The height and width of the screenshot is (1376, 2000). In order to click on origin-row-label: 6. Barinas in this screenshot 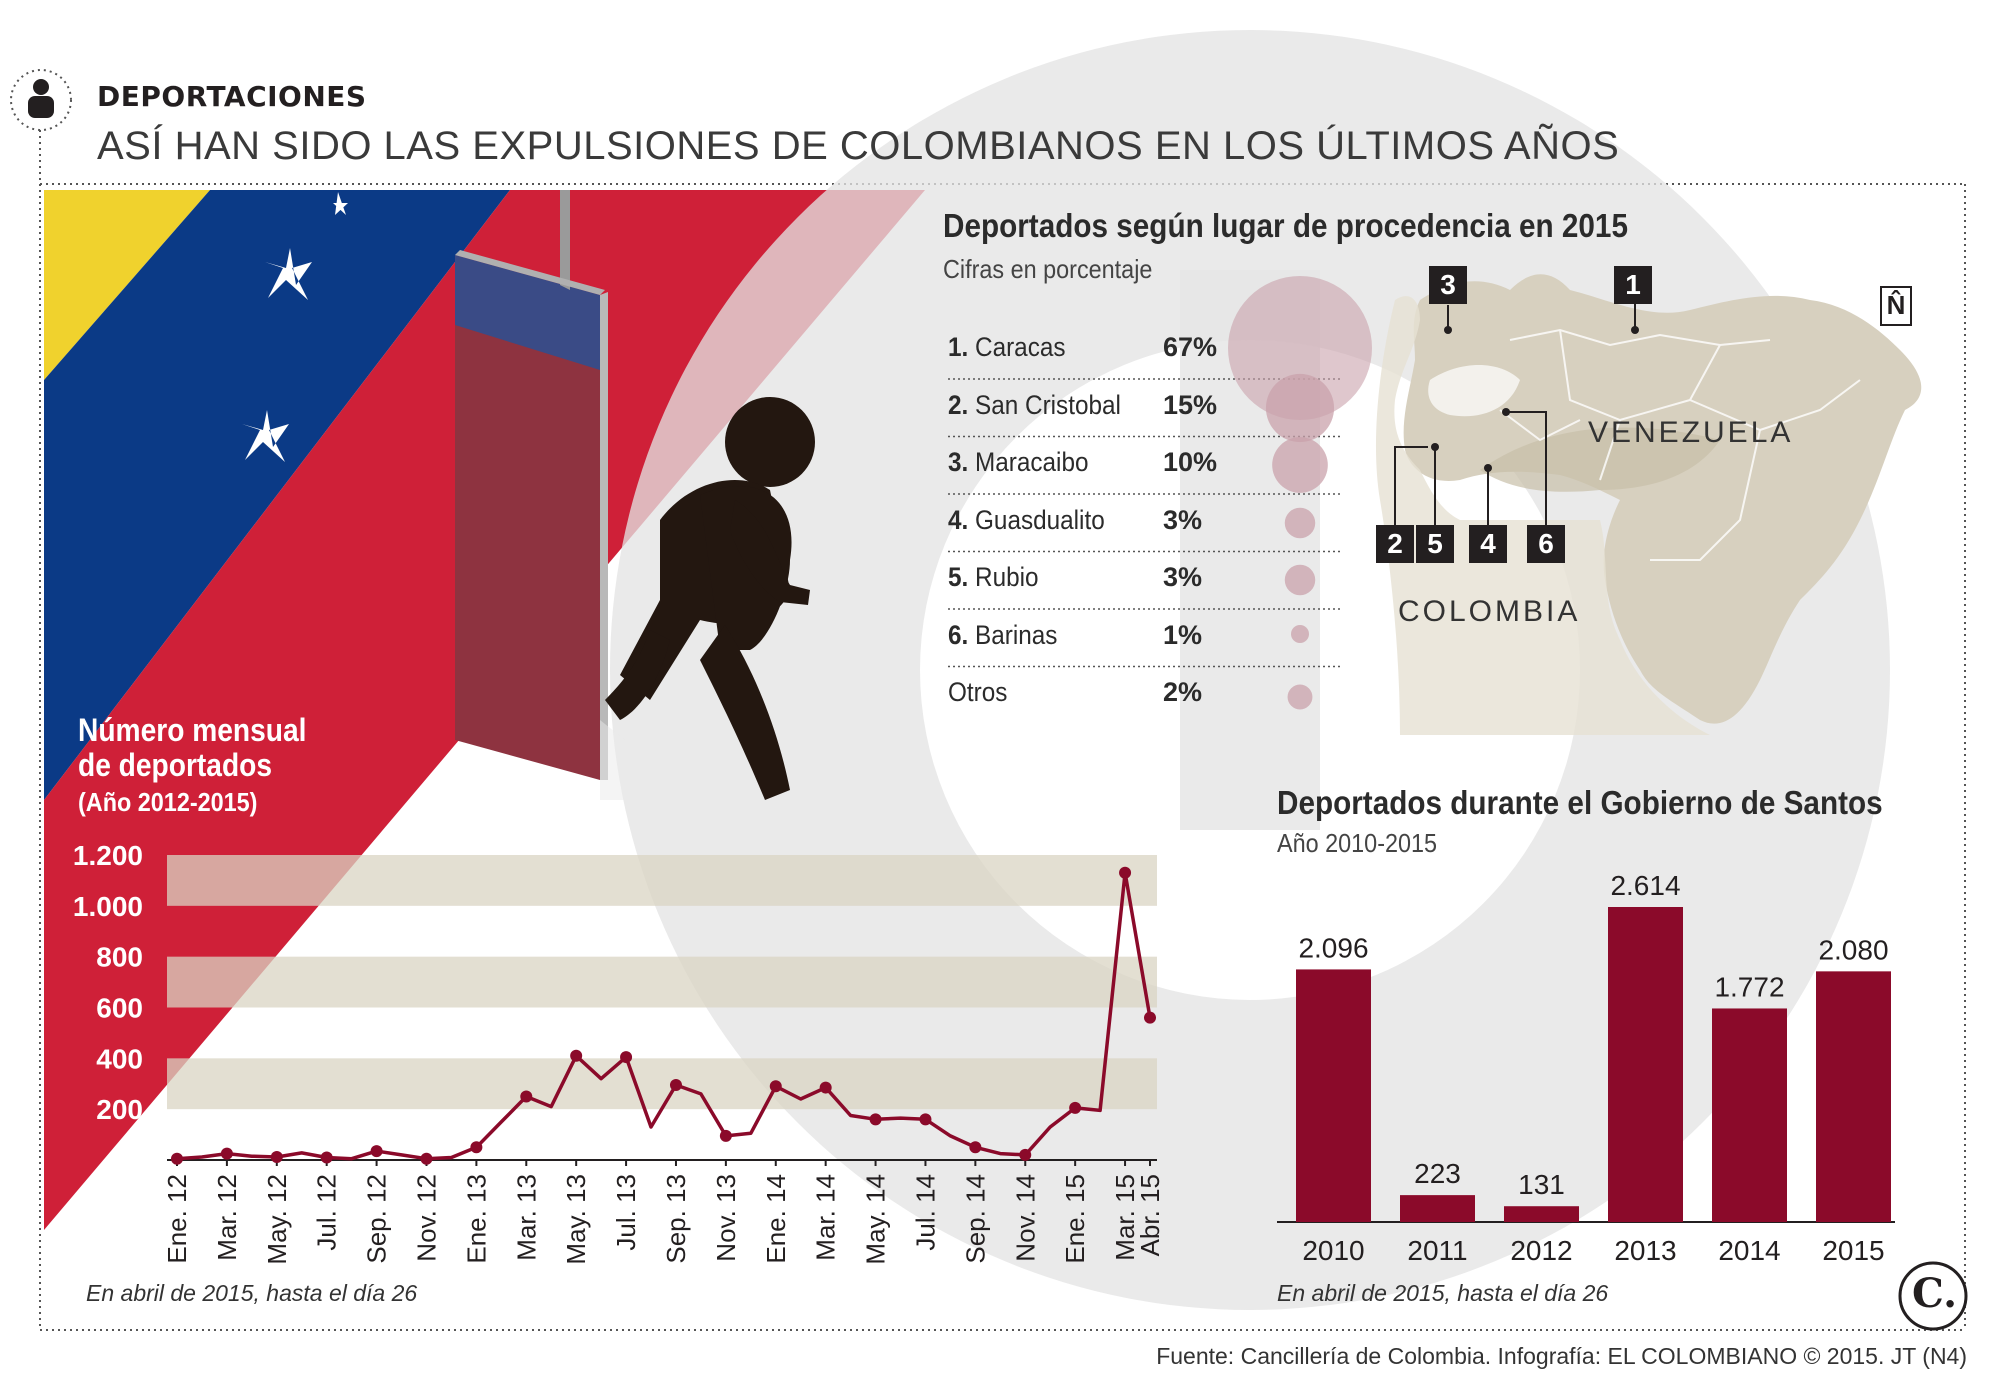, I will do `click(1002, 635)`.